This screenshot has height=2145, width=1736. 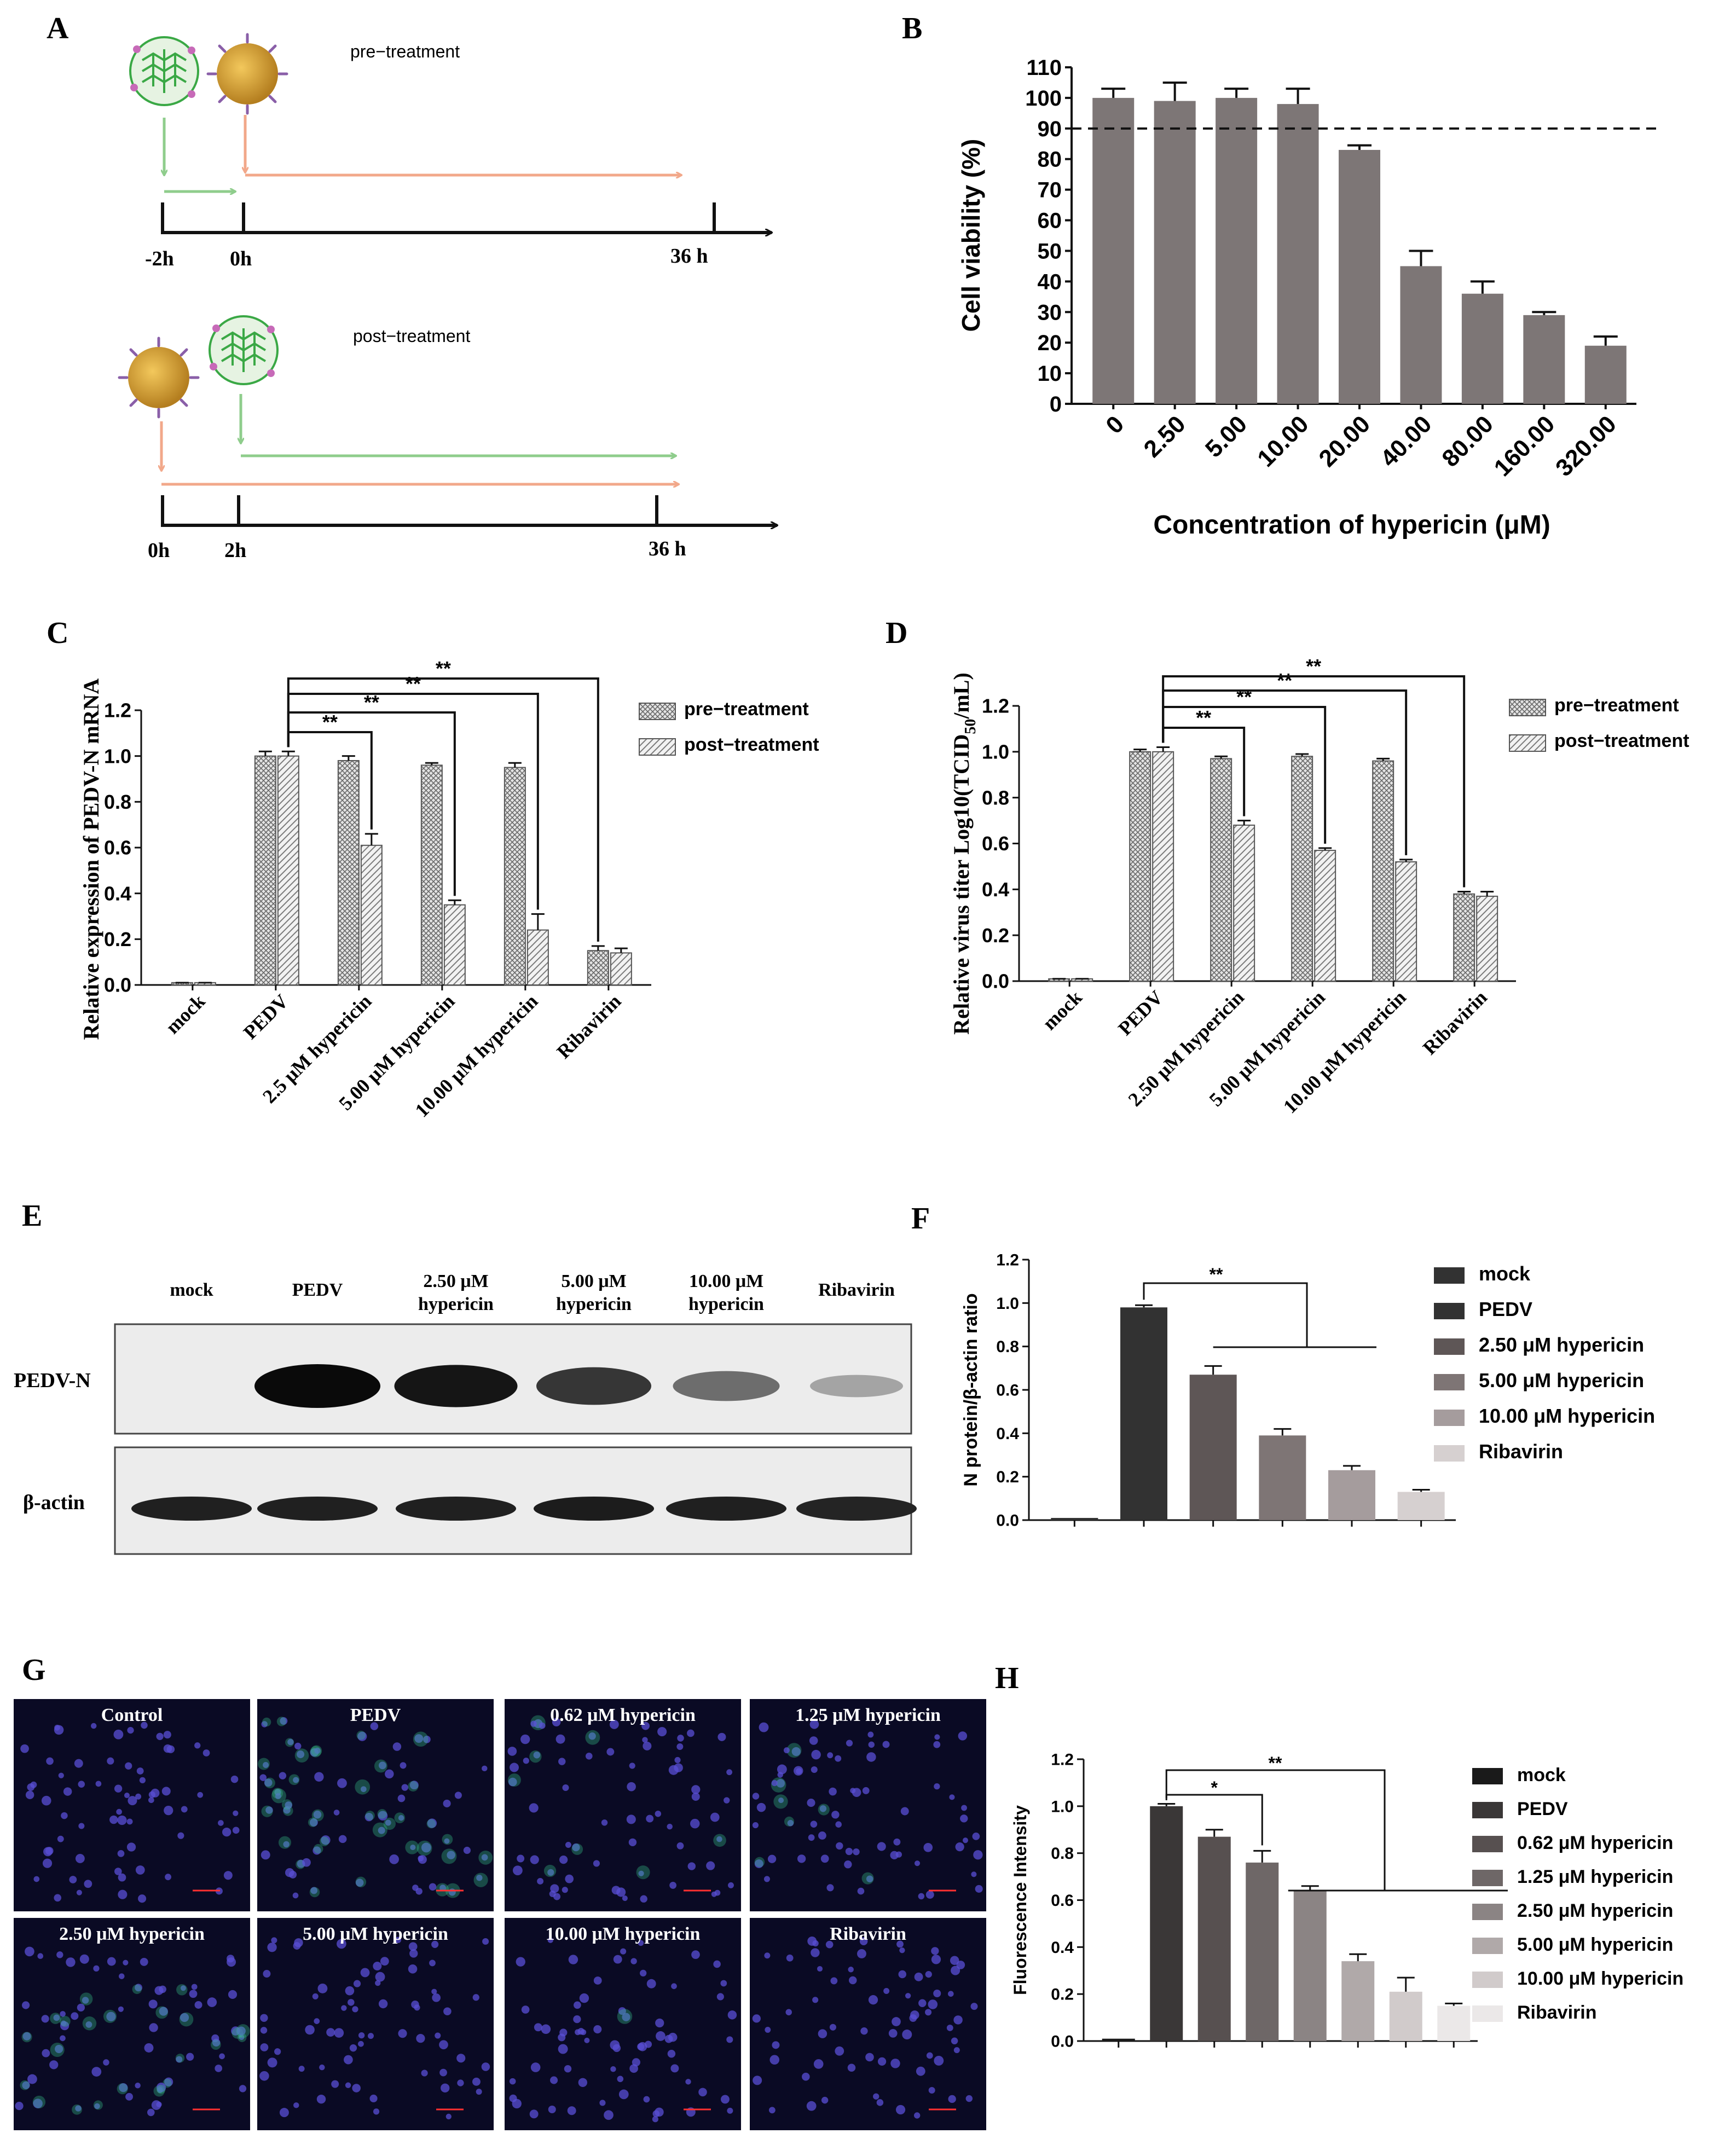 I want to click on y-tick-label: 40, so click(x=1050, y=282).